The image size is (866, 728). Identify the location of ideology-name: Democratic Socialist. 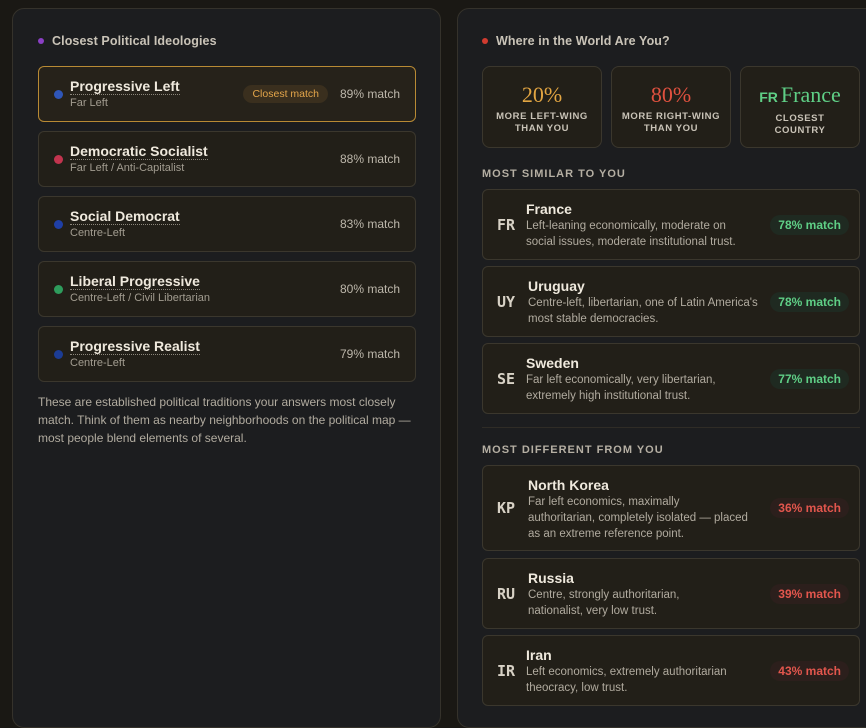
(139, 151).